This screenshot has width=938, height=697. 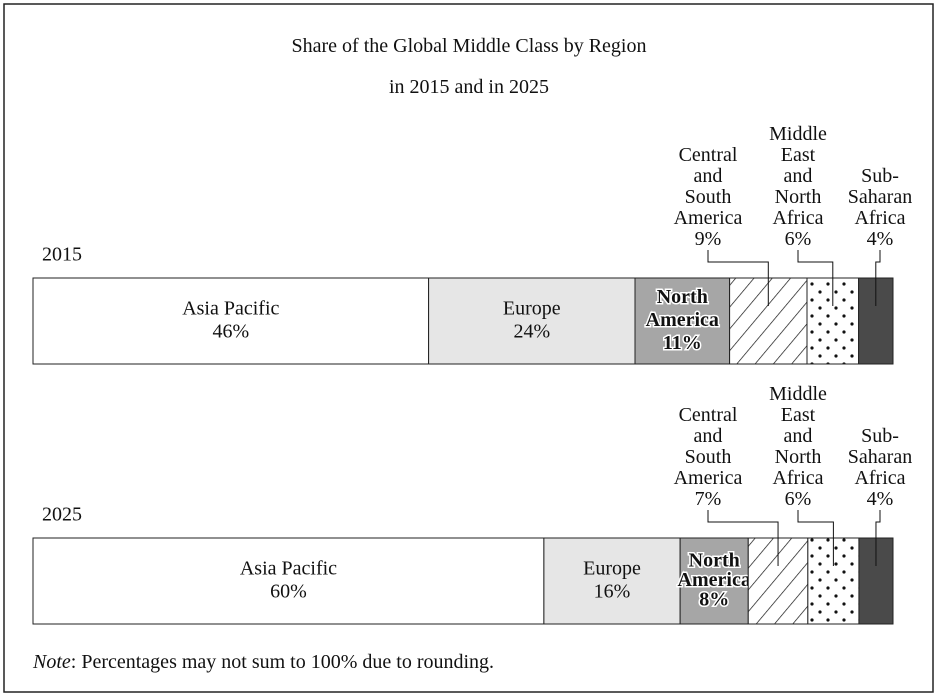 I want to click on category-label: 2015, so click(x=62, y=255).